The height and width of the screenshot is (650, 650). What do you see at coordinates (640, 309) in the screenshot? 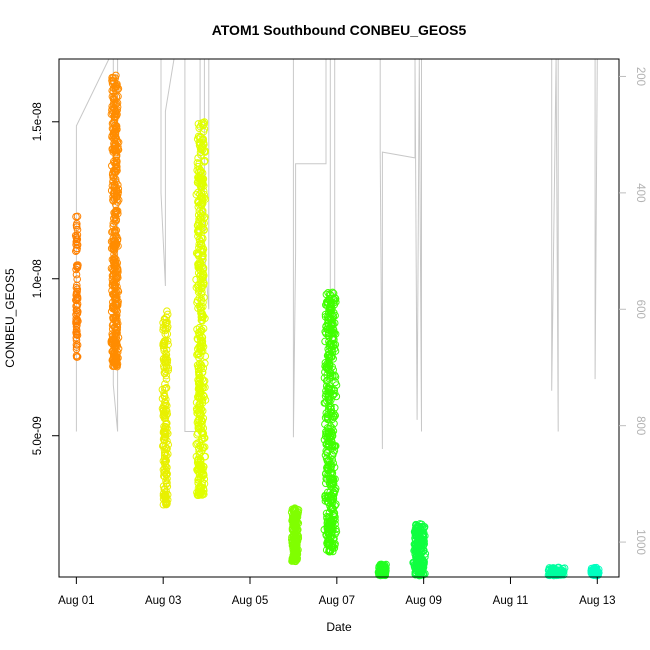
I see `right-y-tick-label: 600` at bounding box center [640, 309].